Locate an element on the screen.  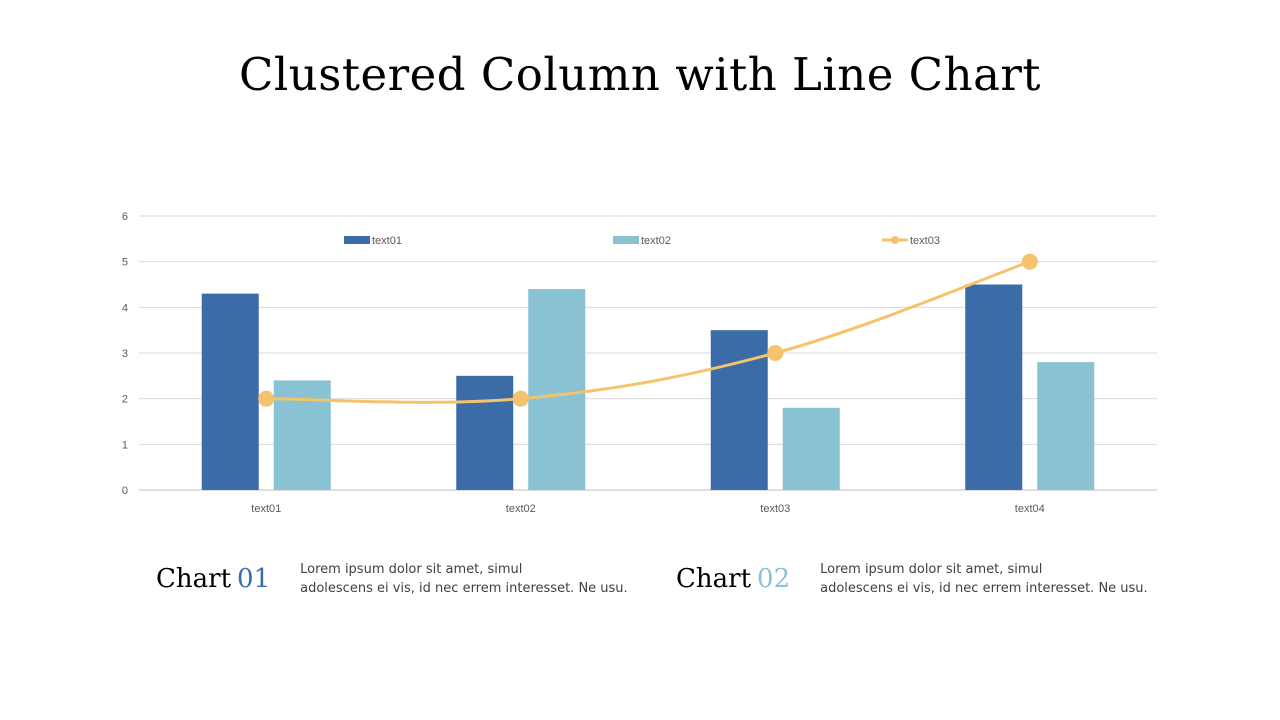
y-tick-label: 6 is located at coordinates (125, 217).